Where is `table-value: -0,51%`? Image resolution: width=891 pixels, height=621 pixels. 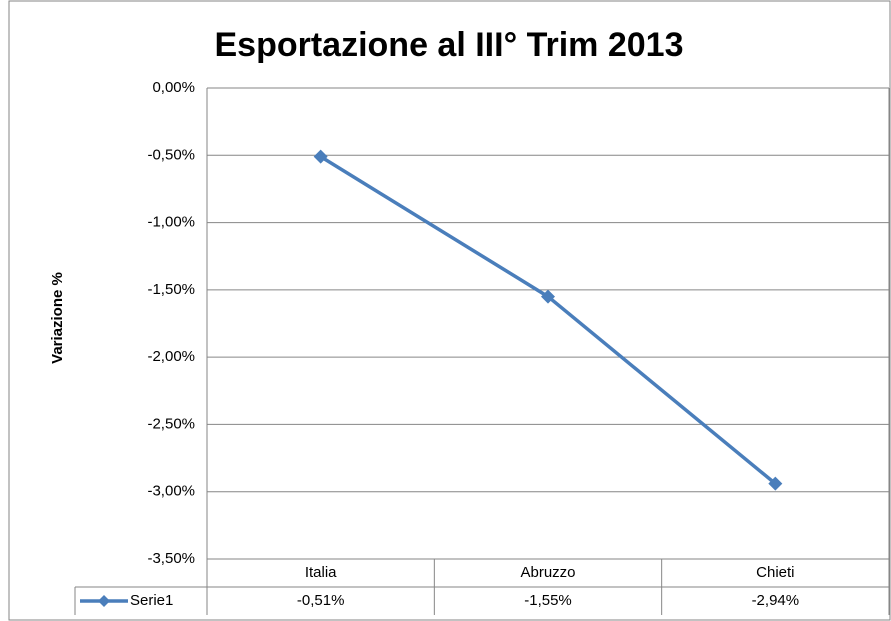 table-value: -0,51% is located at coordinates (321, 600).